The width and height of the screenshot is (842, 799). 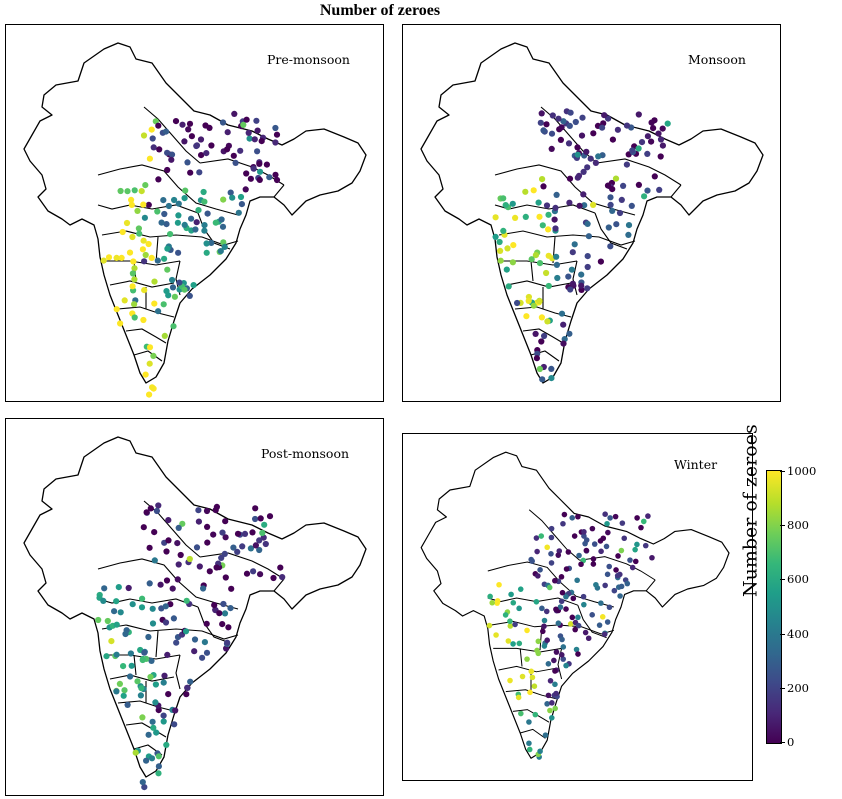 I want to click on colorbar, so click(x=774, y=607).